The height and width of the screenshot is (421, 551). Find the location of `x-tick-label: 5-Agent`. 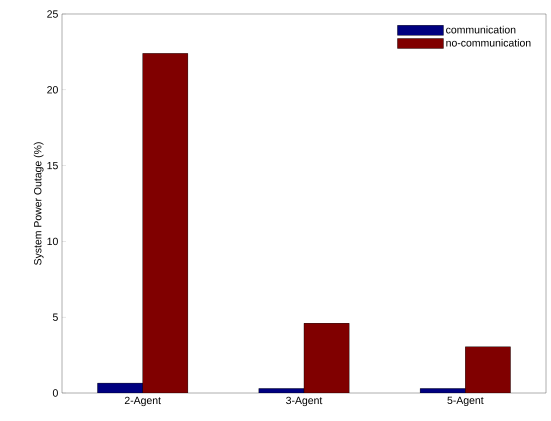

x-tick-label: 5-Agent is located at coordinates (465, 401).